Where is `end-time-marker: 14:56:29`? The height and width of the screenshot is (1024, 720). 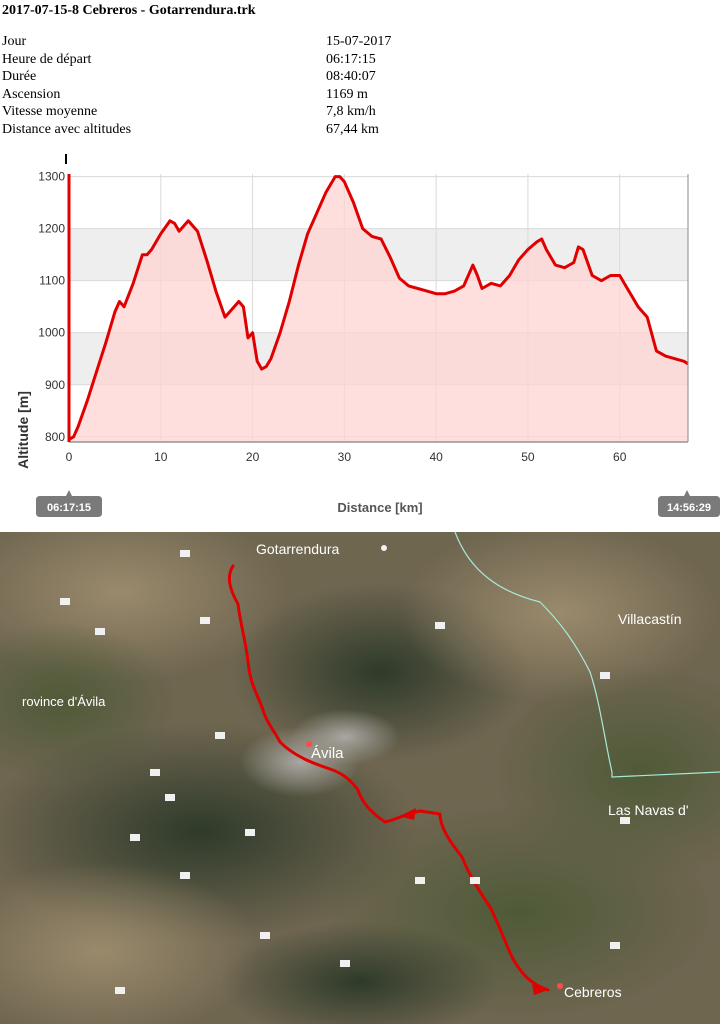 end-time-marker: 14:56:29 is located at coordinates (689, 503).